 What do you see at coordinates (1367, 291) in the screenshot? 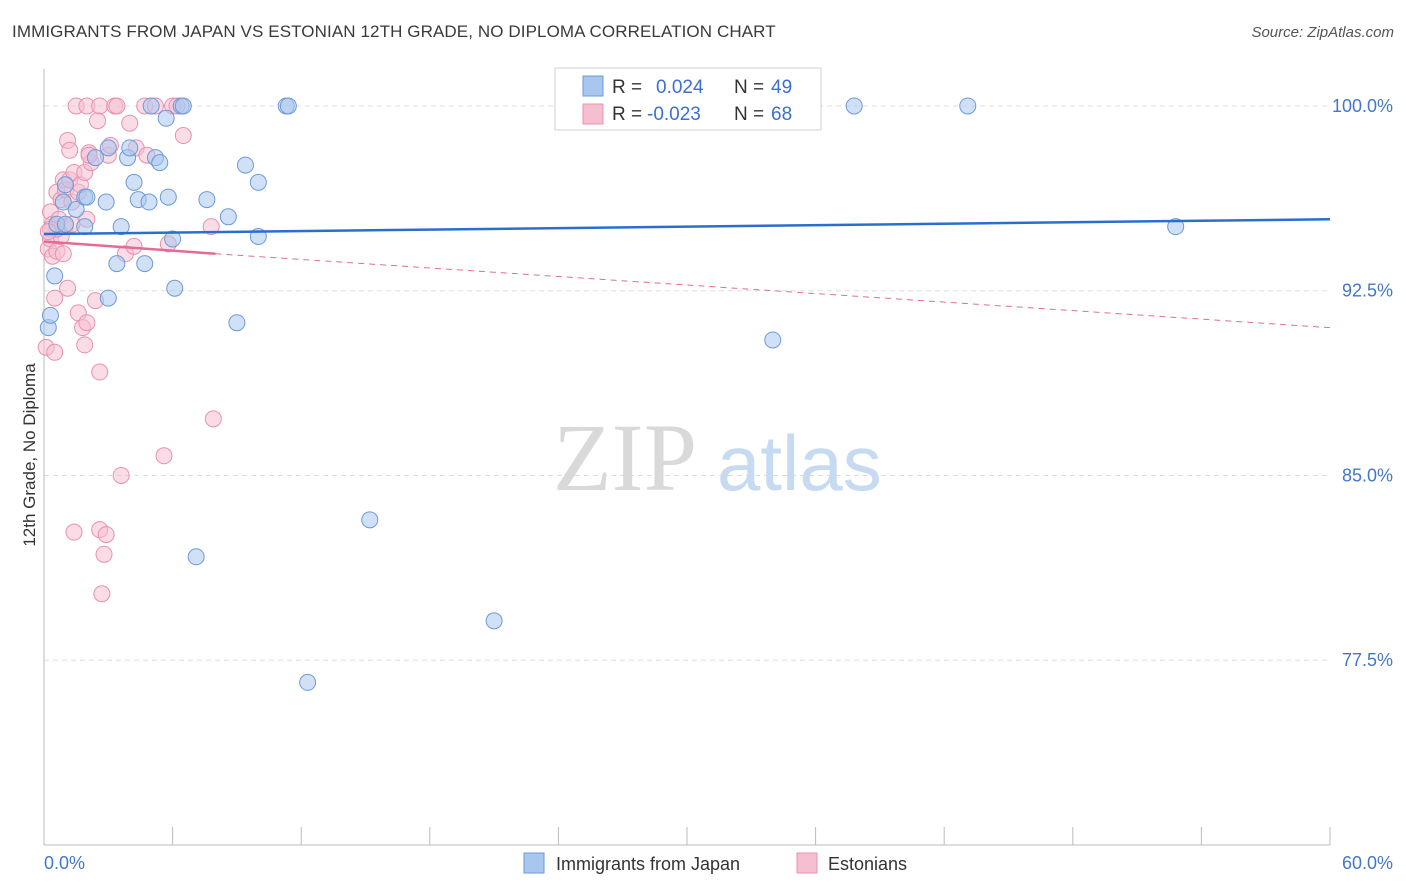
I see `y-tick-label: 92.5%` at bounding box center [1367, 291].